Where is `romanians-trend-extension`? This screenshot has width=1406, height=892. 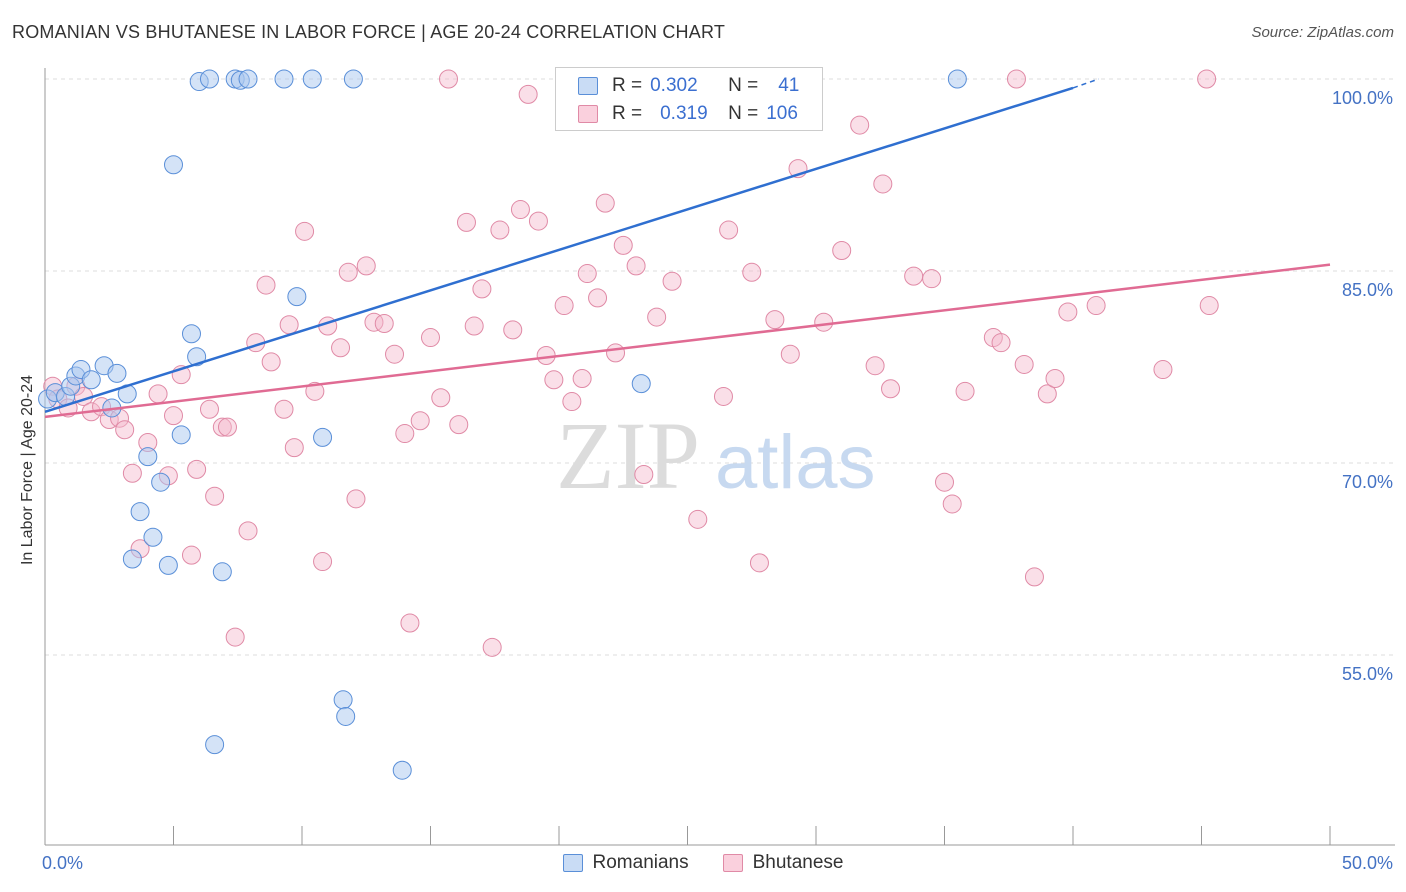
romanians-trend-extension is located at coordinates (1085, 83).